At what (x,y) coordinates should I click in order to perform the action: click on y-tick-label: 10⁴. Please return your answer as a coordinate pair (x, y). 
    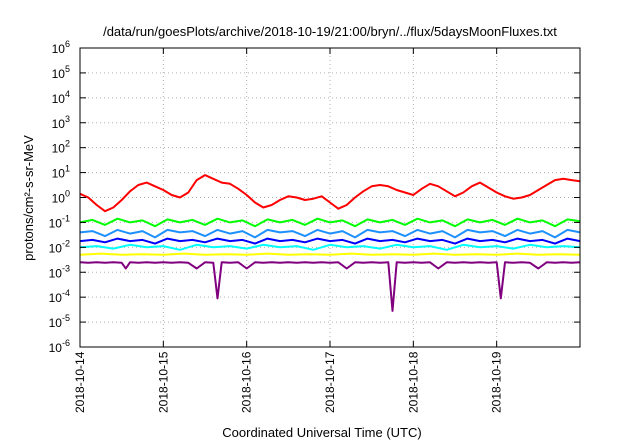
    Looking at the image, I should click on (61, 97).